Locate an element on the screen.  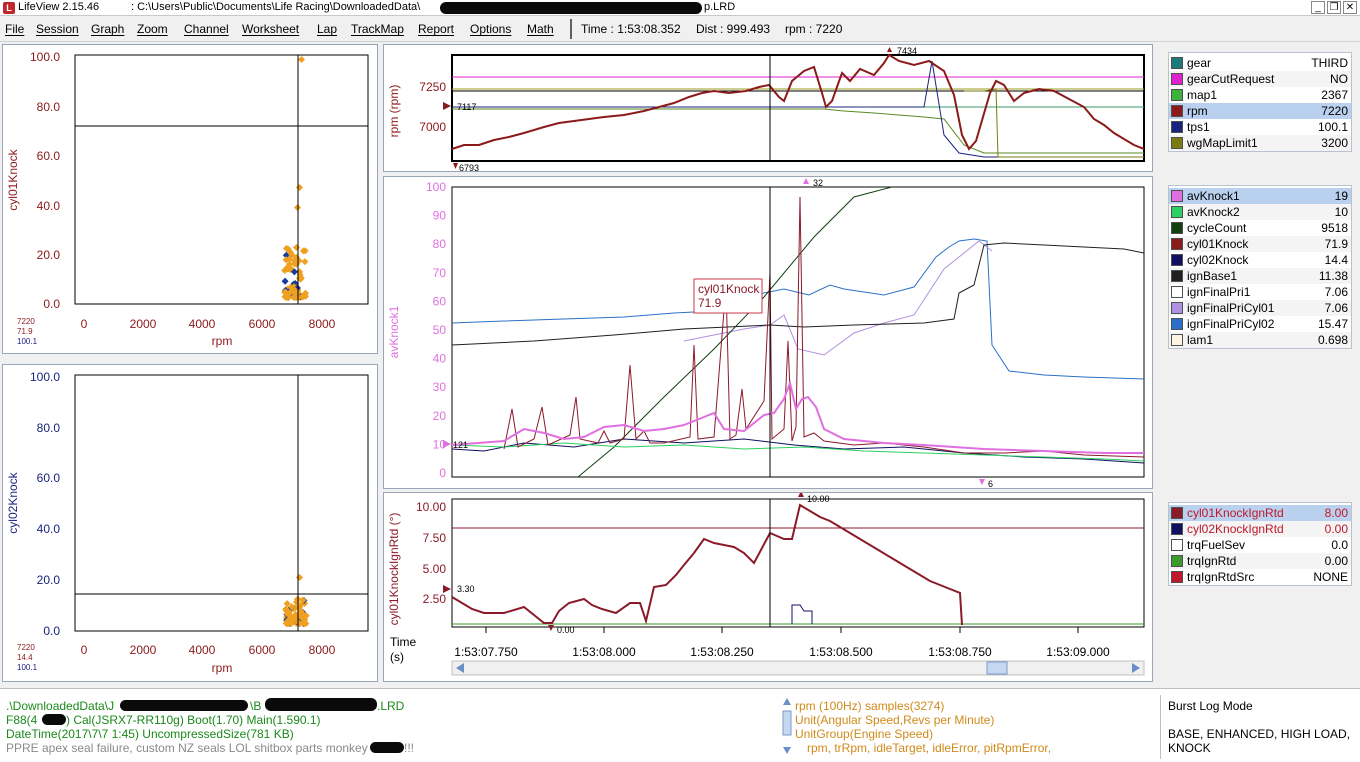
scatter1-ytick: 20.0 is located at coordinates (49, 255).